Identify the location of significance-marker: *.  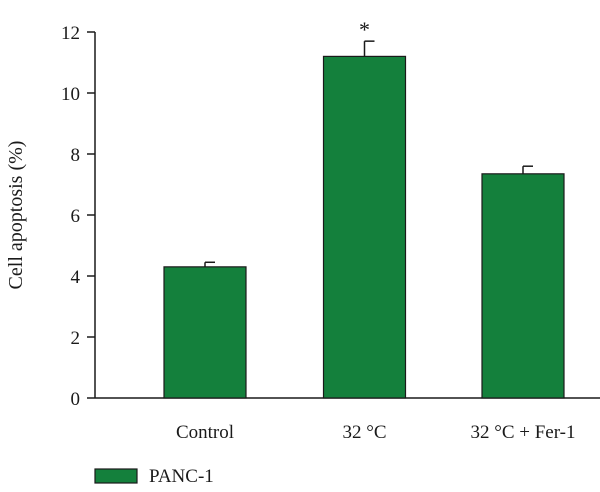
(364, 29).